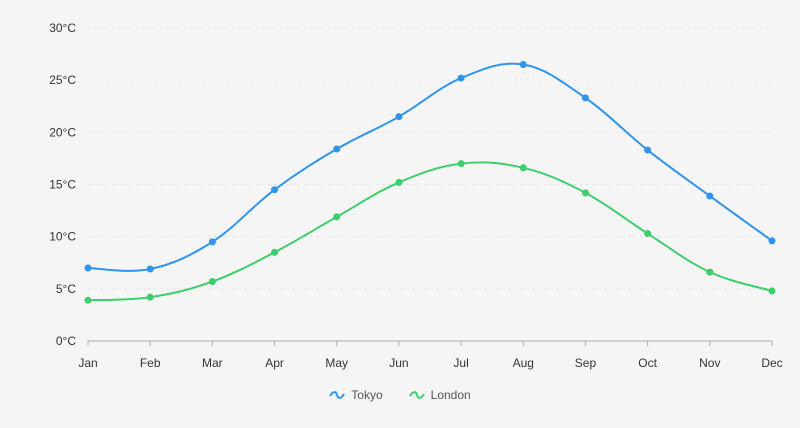 The height and width of the screenshot is (428, 800). I want to click on y-tick-label: 5°C, so click(66, 289).